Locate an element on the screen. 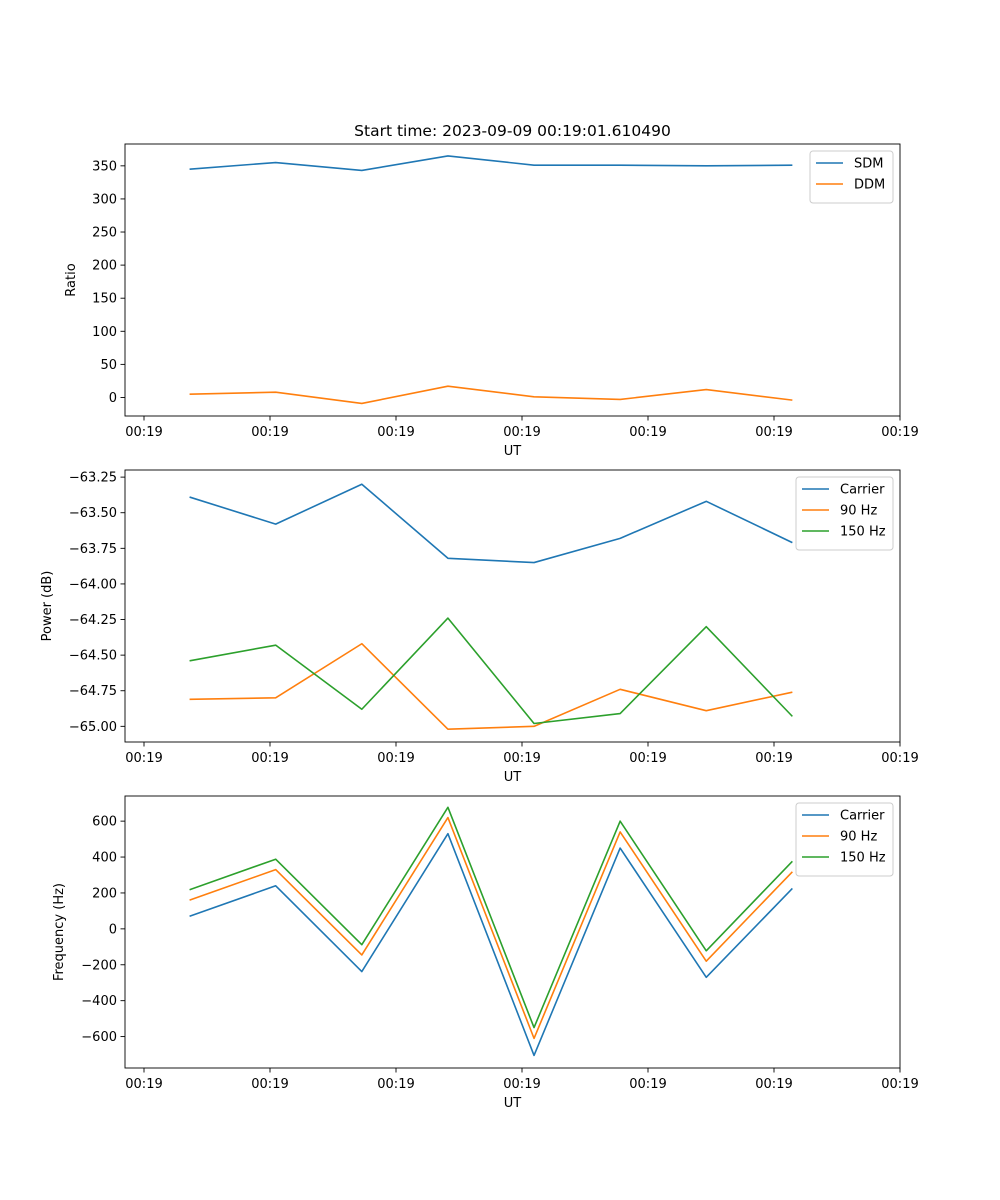 Image resolution: width=1000 pixels, height=1200 pixels. y-tick-label: 100 is located at coordinates (104, 332).